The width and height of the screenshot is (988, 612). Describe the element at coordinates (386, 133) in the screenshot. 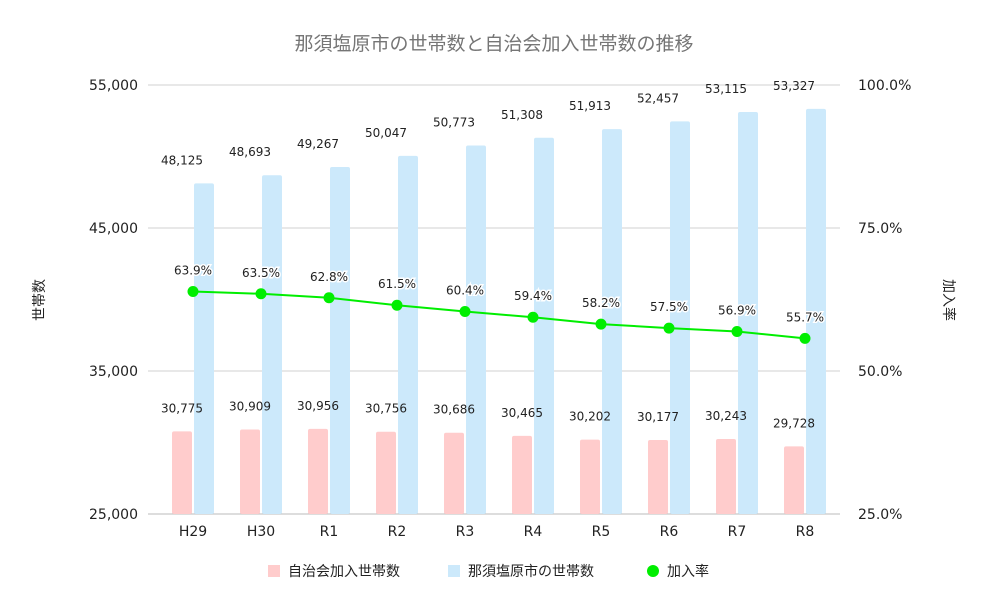

I see `data-label-city: 50,047` at that location.